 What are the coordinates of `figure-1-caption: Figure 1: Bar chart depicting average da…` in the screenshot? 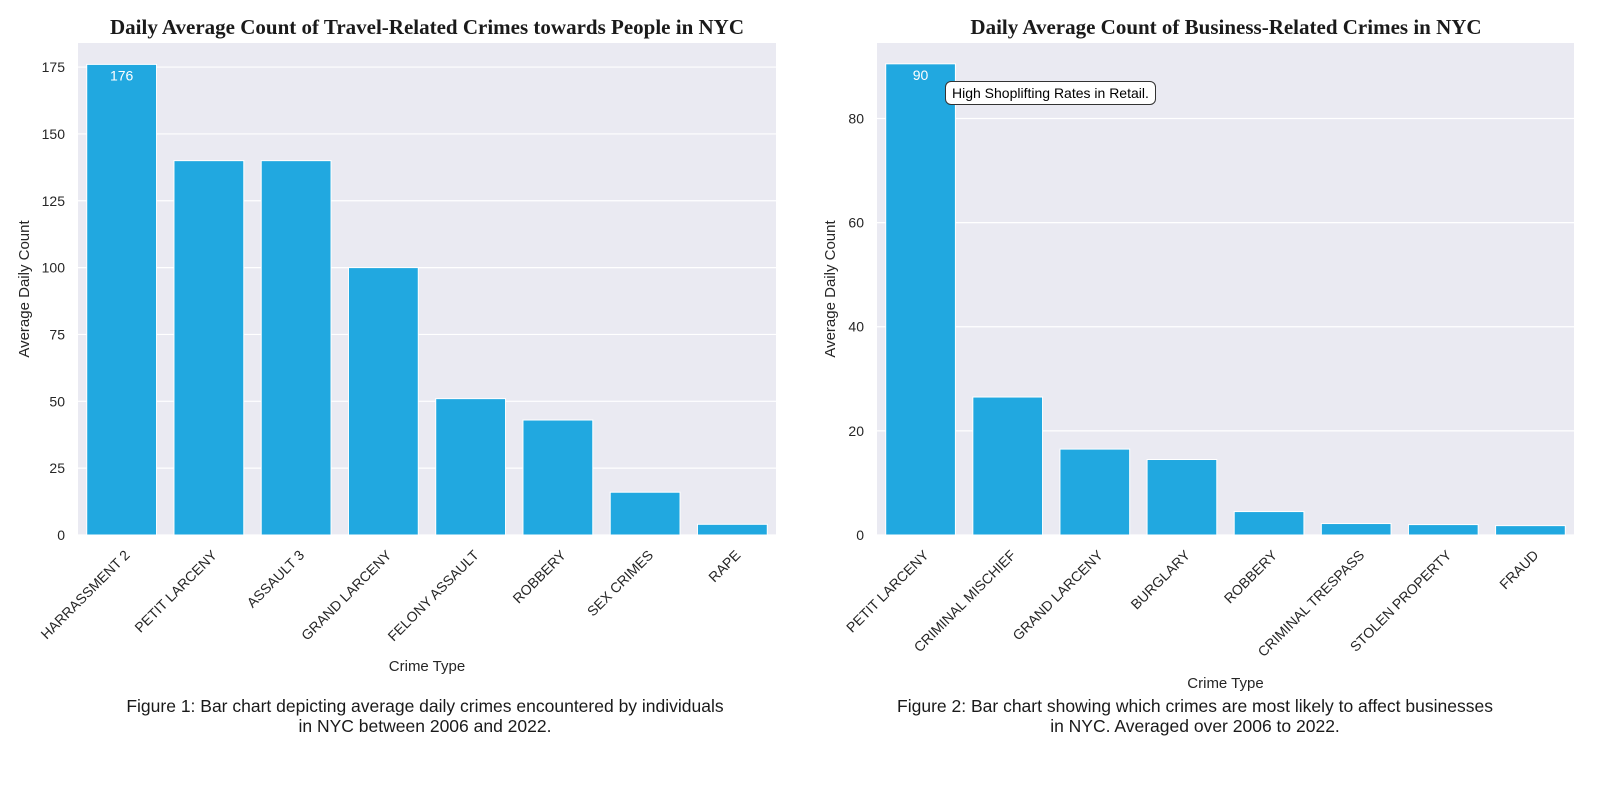 It's located at (425, 716).